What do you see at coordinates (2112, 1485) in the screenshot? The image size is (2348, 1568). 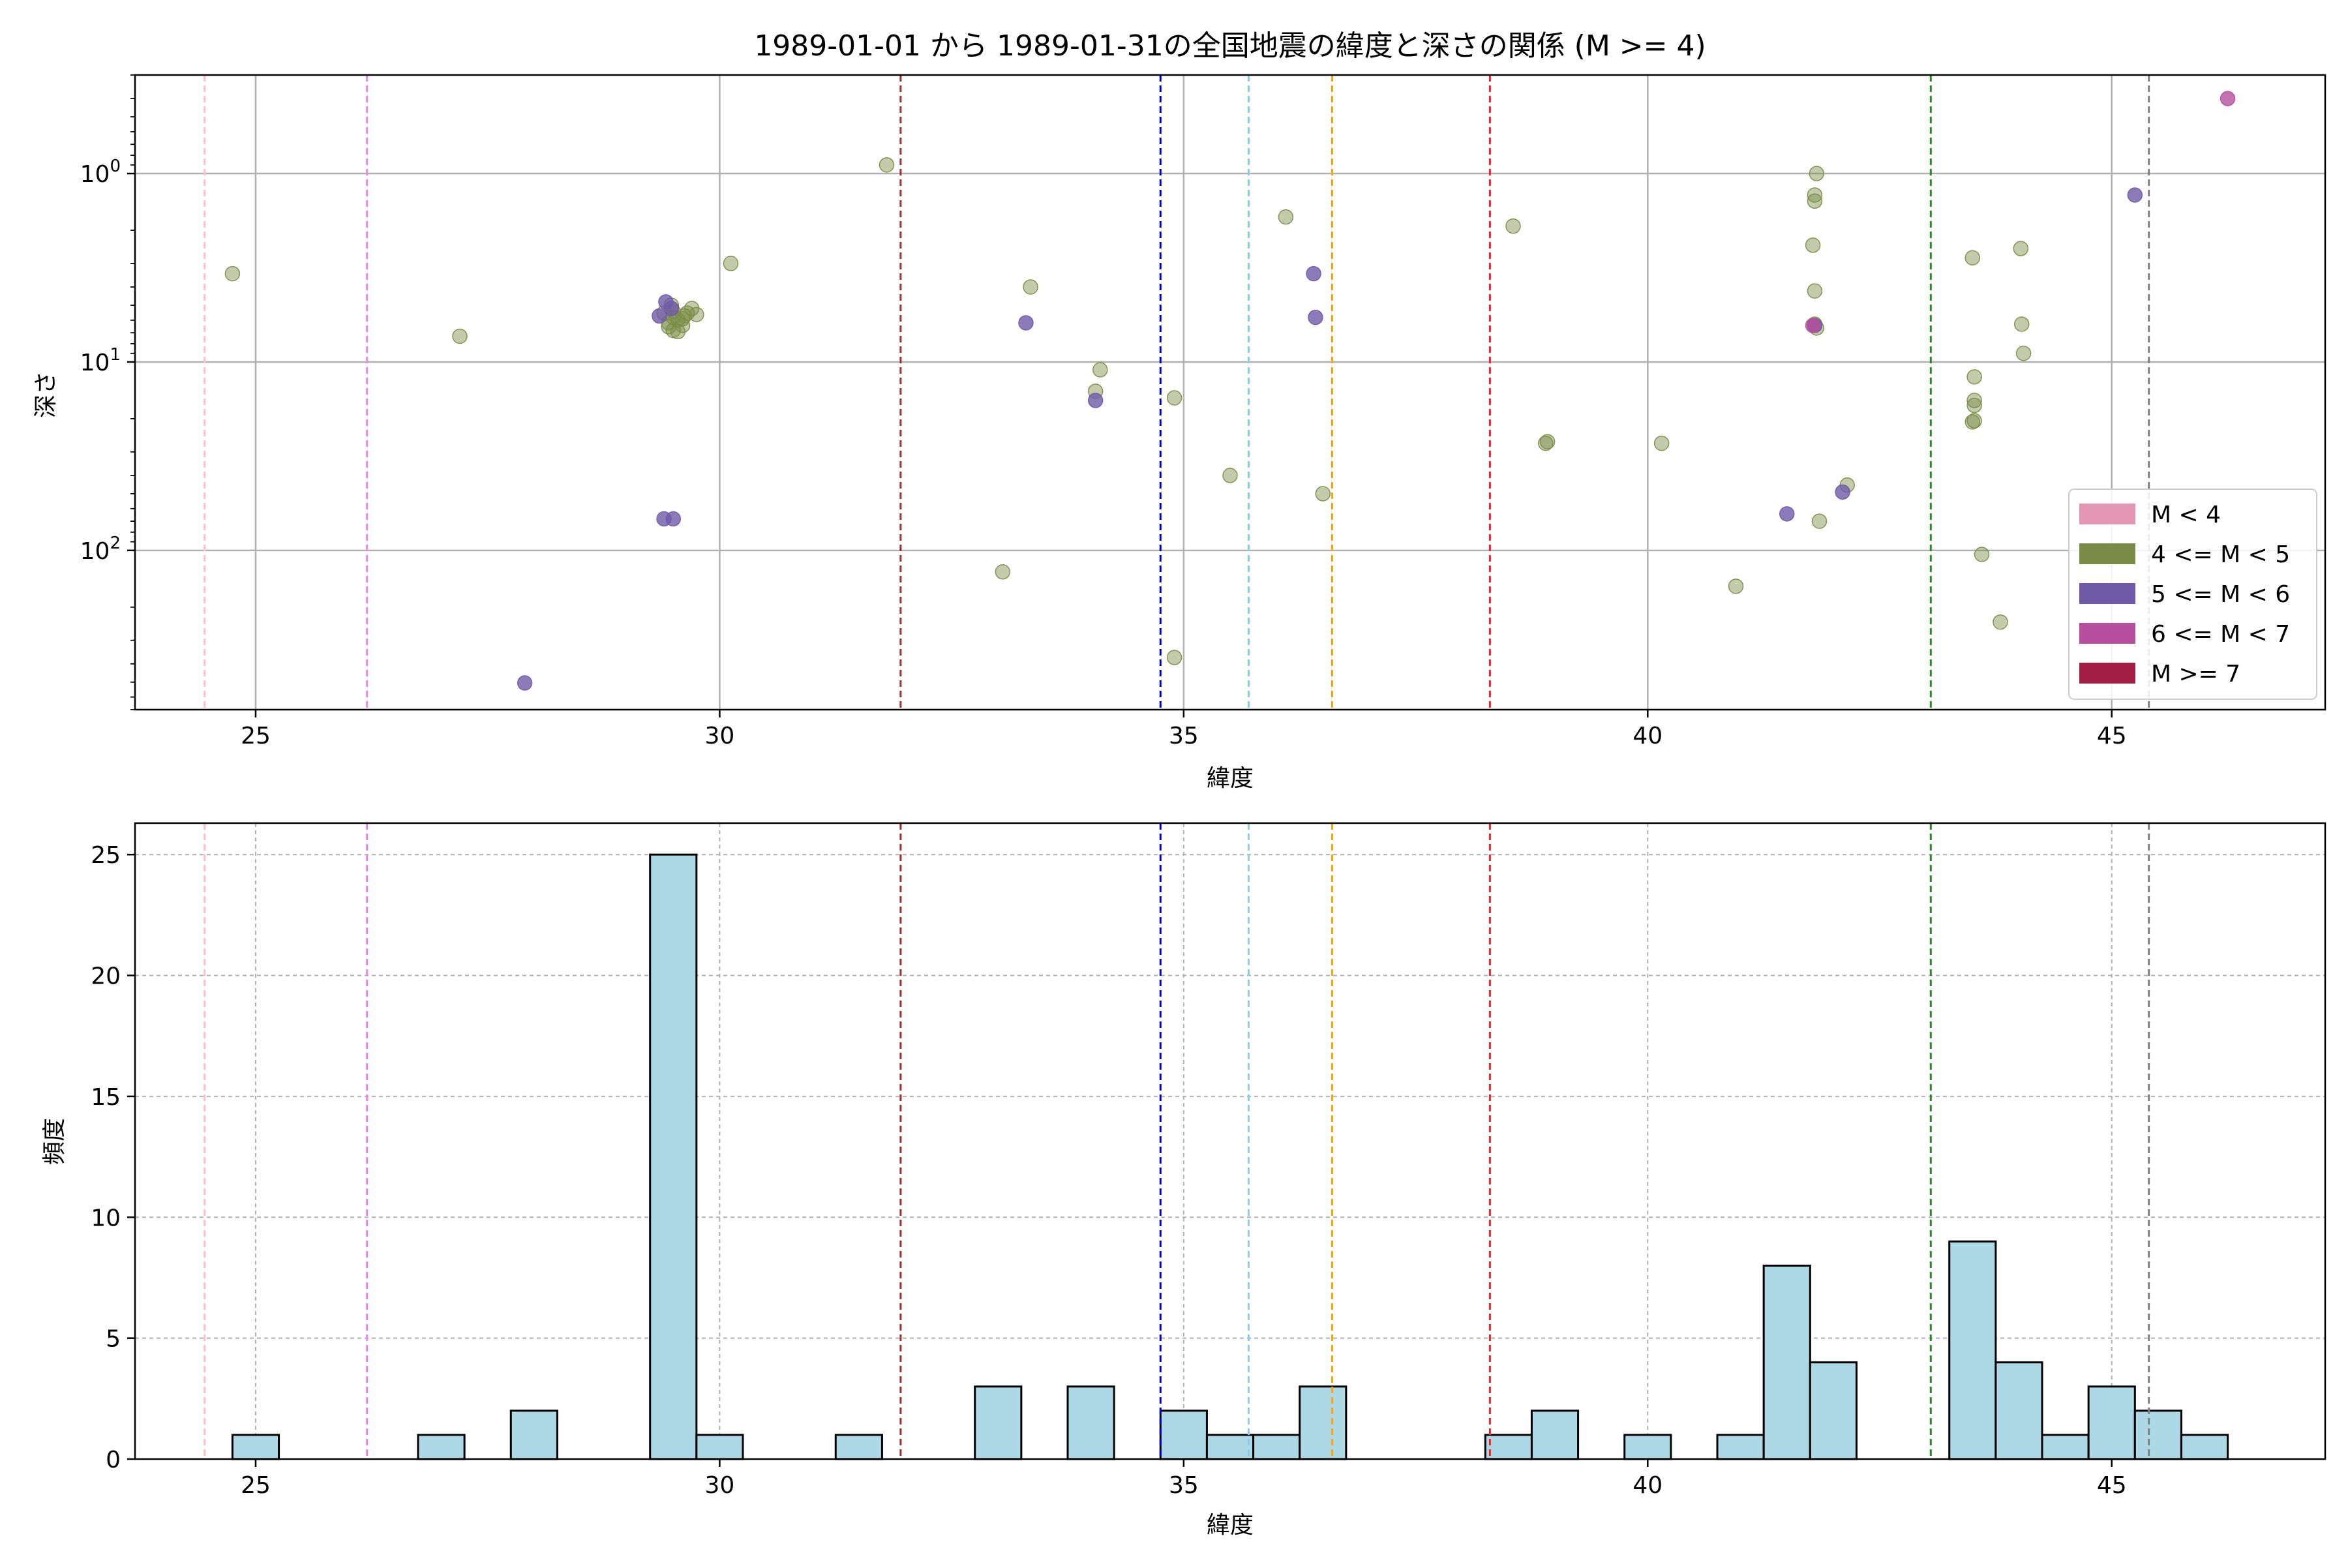 I see `hist-x-tick-label: 45` at bounding box center [2112, 1485].